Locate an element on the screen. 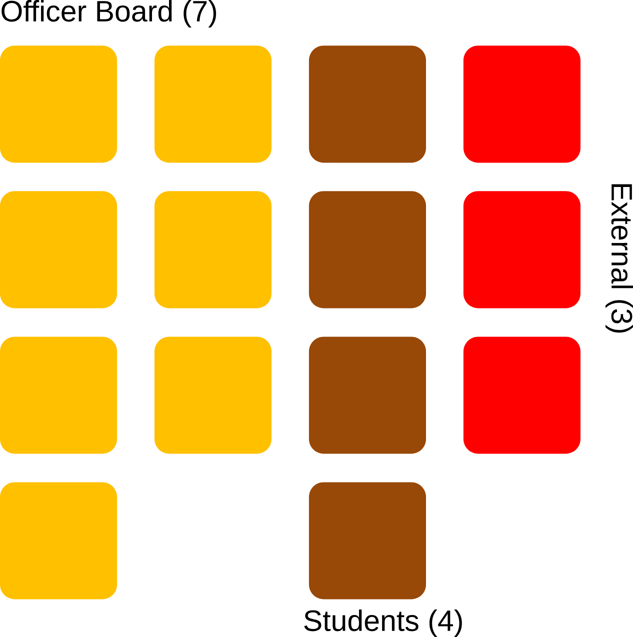 Image resolution: width=633 pixels, height=637 pixels. data-label: (4) is located at coordinates (445, 623).